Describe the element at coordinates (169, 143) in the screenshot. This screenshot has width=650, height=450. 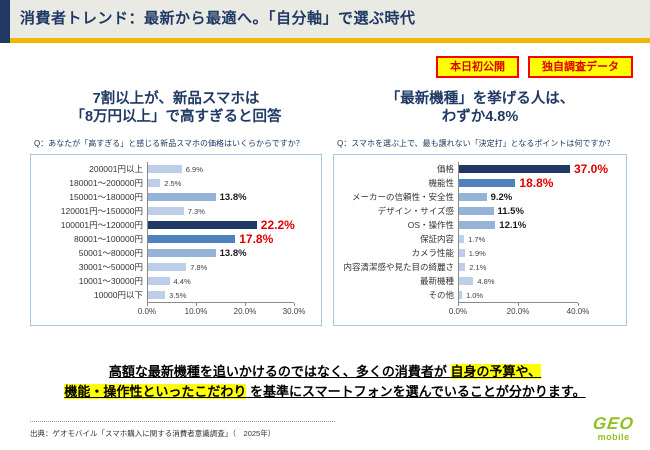
I see `price-question: Q：あなたが「高すぎる」と感じる新品スマホの価格はいくらからですか？` at that location.